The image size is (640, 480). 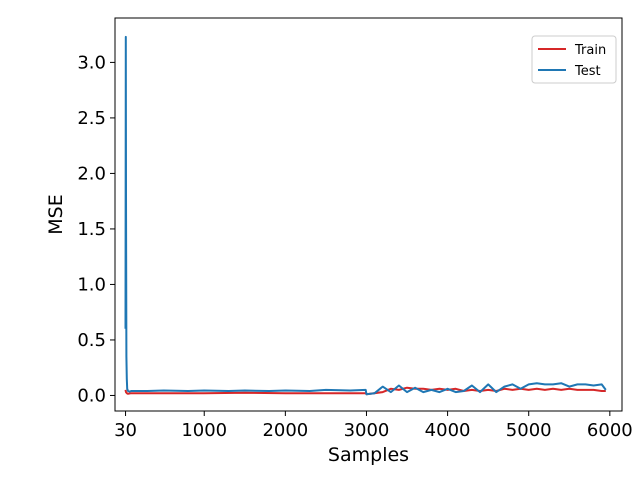 I want to click on y-axis: 0.0 0.5 1.0 1.5 2.0 2.5 3.0, so click(x=96, y=229).